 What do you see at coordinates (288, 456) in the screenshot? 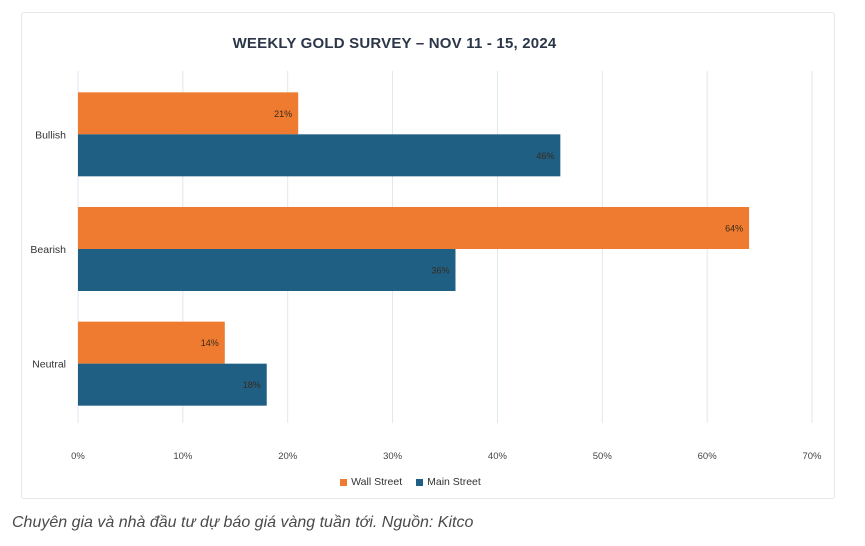
I see `x-tick-label-20: 20%` at bounding box center [288, 456].